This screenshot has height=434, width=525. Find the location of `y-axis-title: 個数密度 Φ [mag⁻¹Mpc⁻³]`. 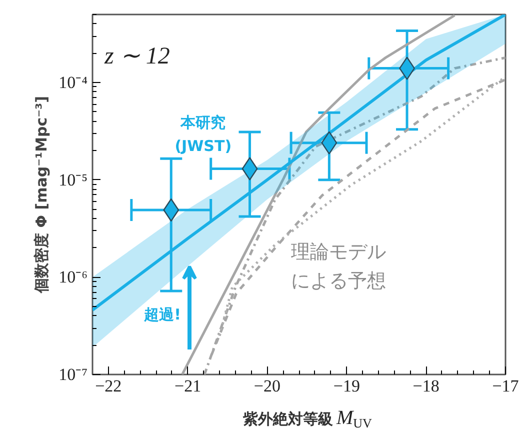

y-axis-title: 個数密度 Φ [mag⁻¹Mpc⁻³] is located at coordinates (41, 195).